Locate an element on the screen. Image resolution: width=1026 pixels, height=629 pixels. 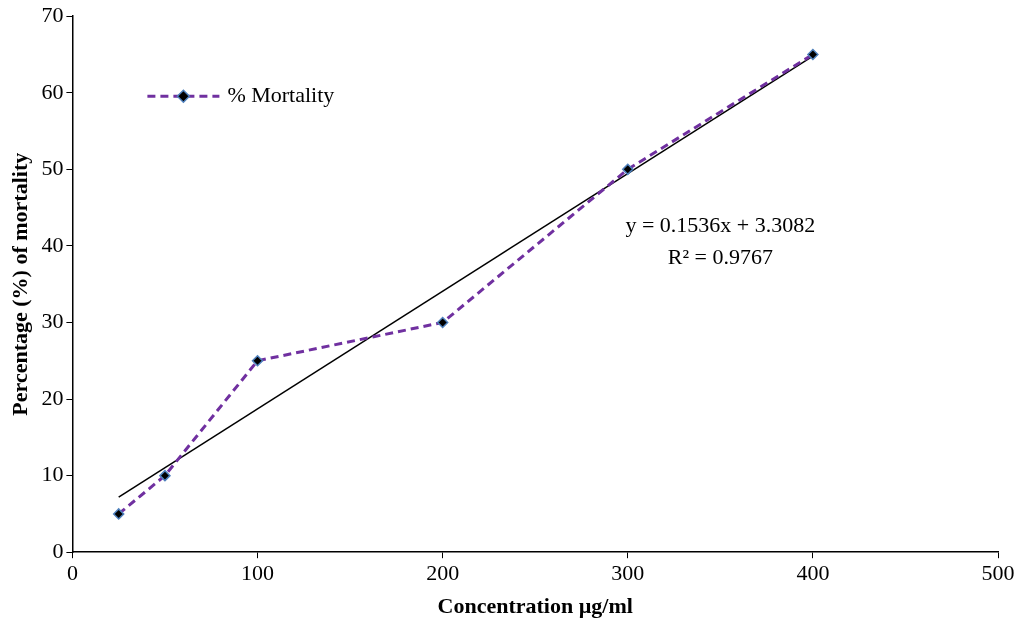
point is located at coordinates (813, 54).